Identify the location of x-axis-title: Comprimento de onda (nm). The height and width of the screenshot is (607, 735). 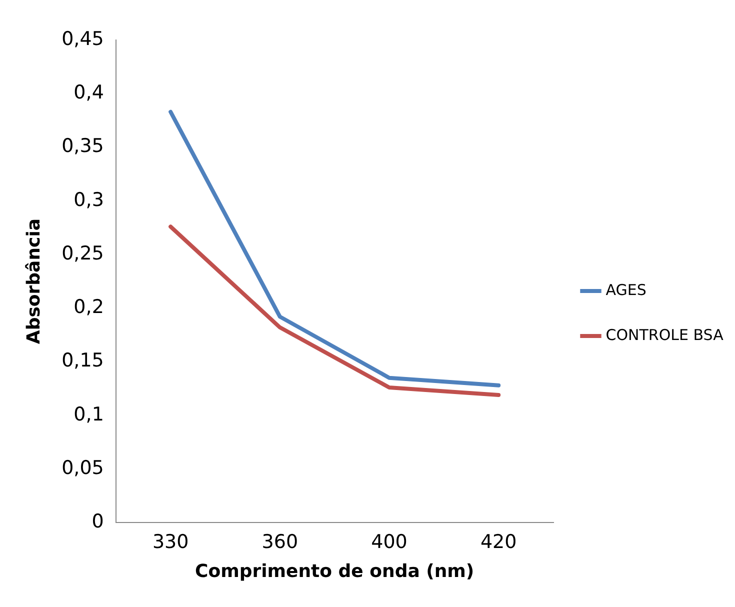
(334, 571).